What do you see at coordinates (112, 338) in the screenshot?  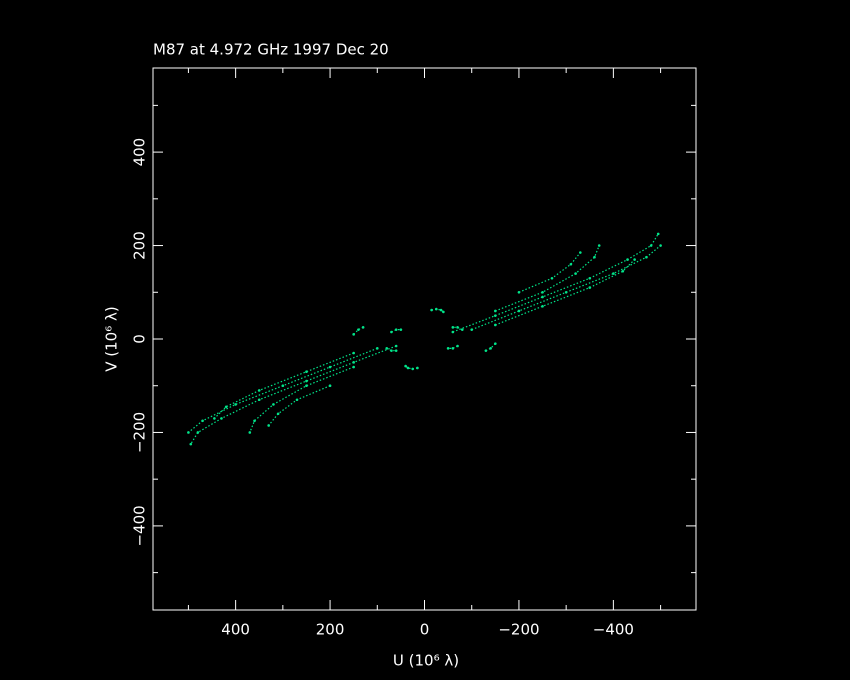 I see `y-axis-label: V (10⁶ λ)` at bounding box center [112, 338].